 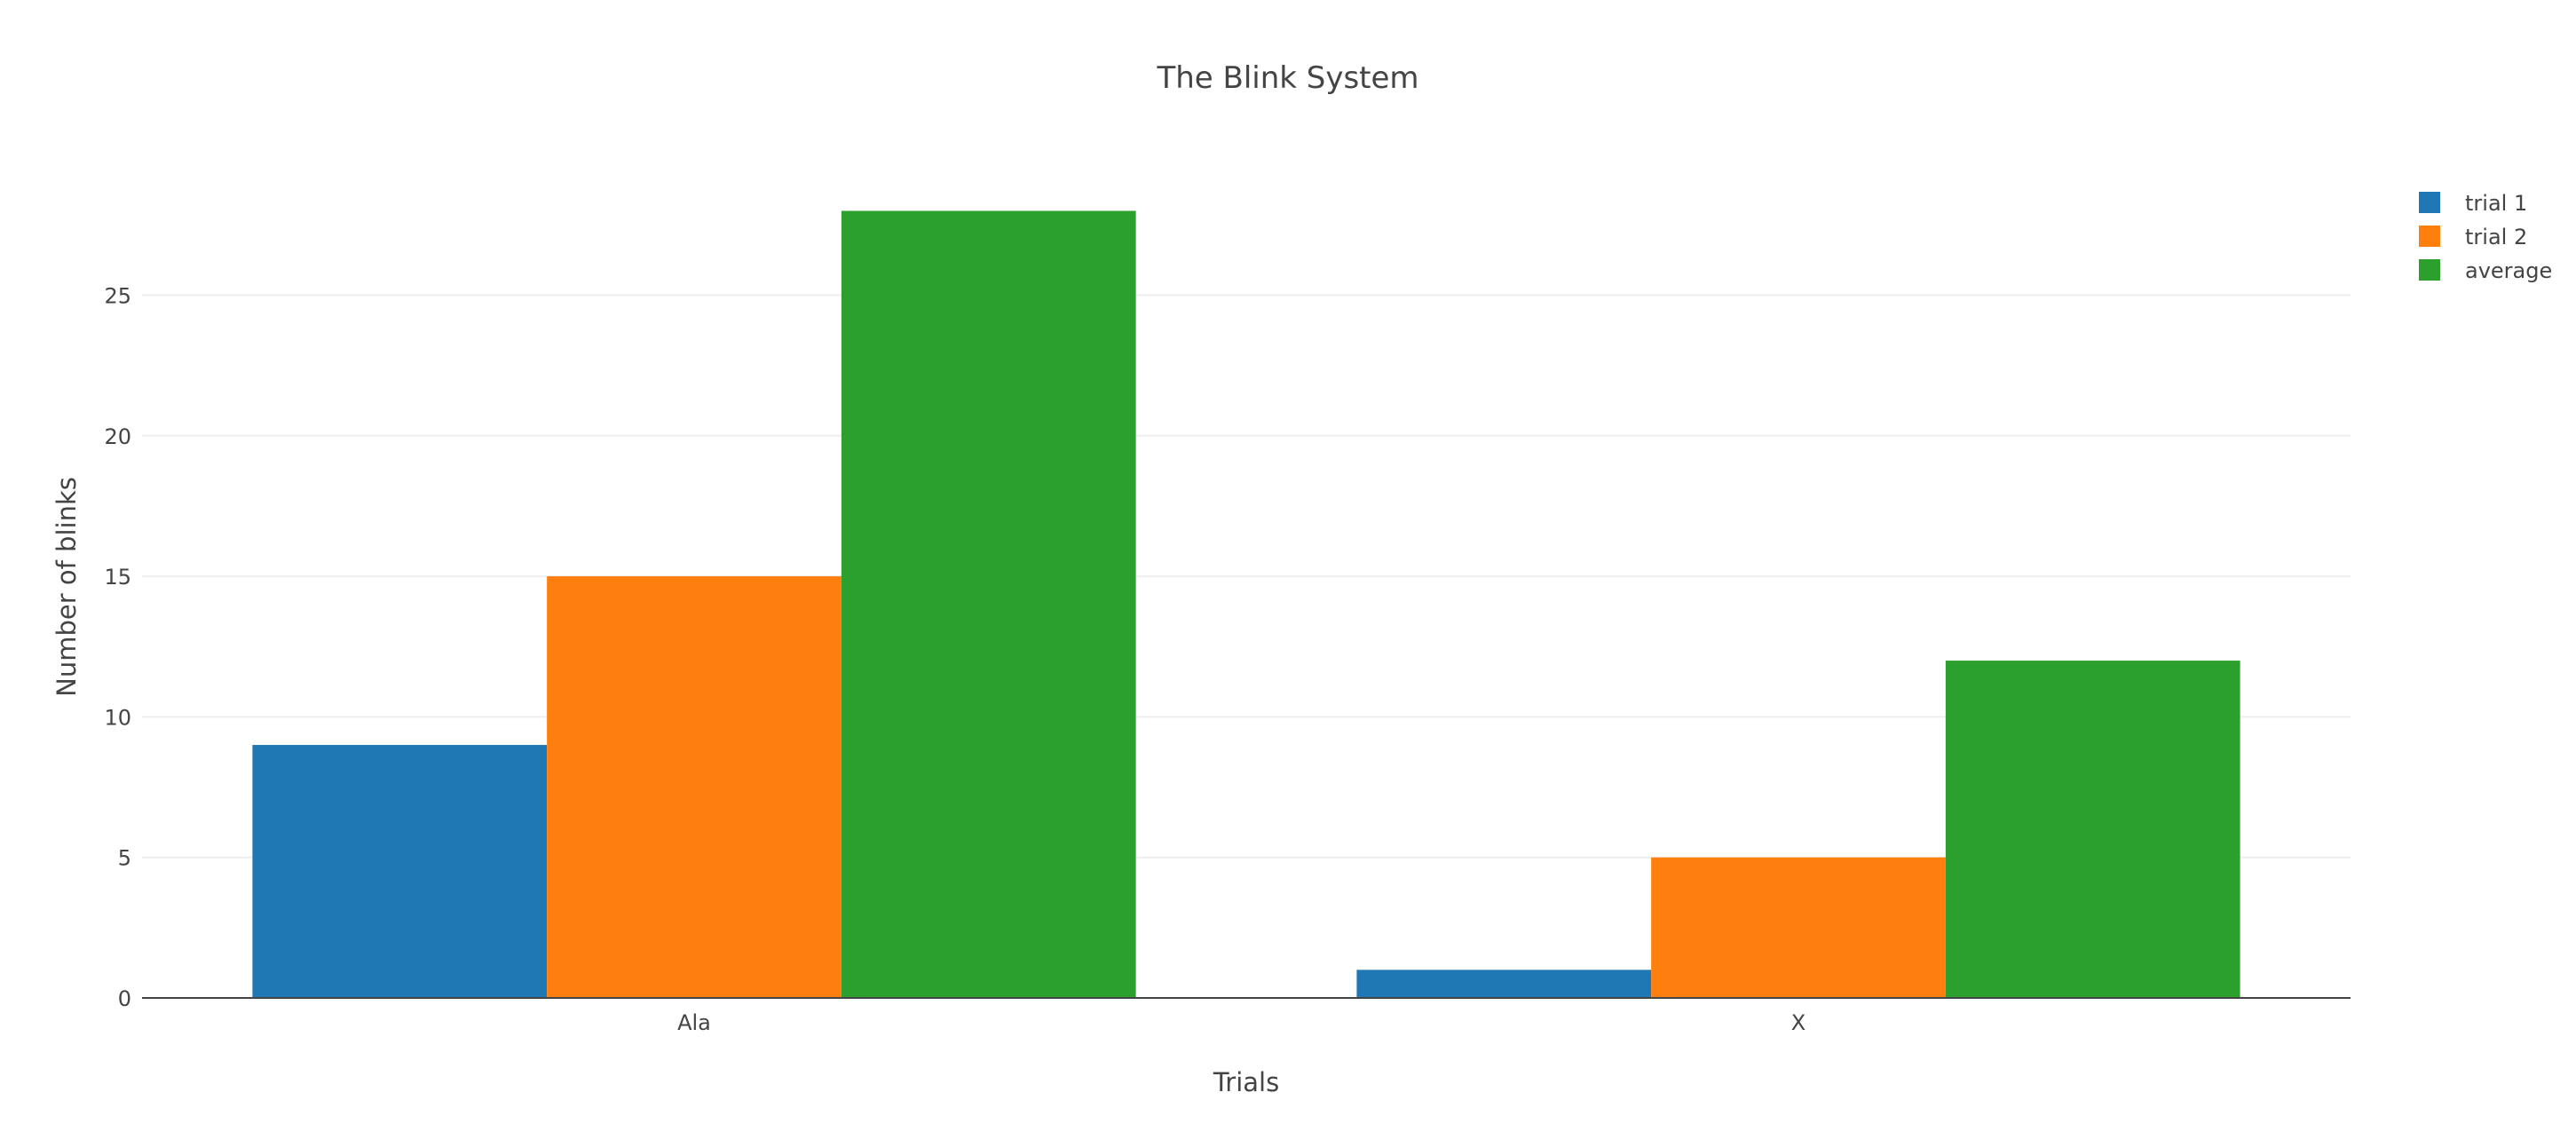 I want to click on x-tick-label: X, so click(x=1798, y=1022).